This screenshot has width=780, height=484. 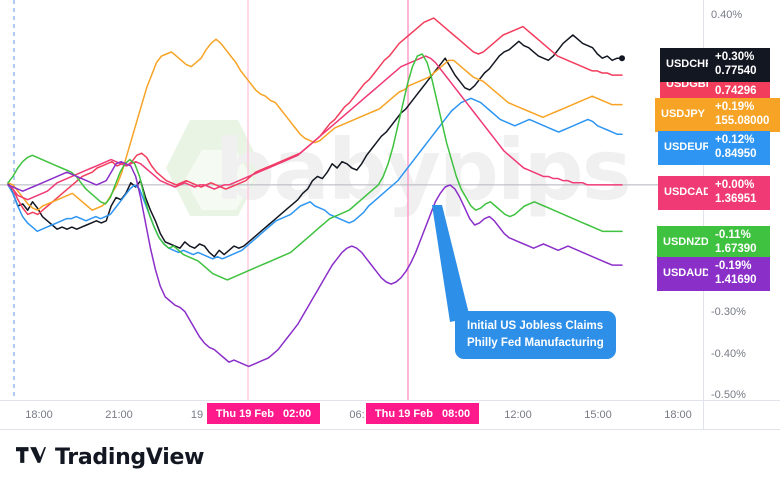 I want to click on legend-change-pct: +0.00%, so click(x=735, y=185).